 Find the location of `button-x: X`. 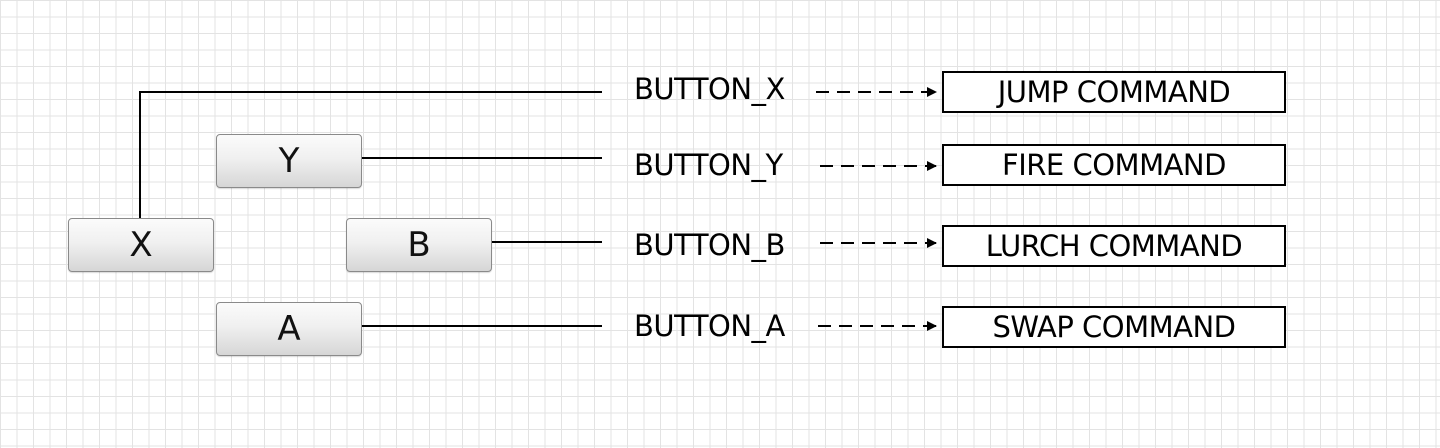

button-x: X is located at coordinates (141, 245).